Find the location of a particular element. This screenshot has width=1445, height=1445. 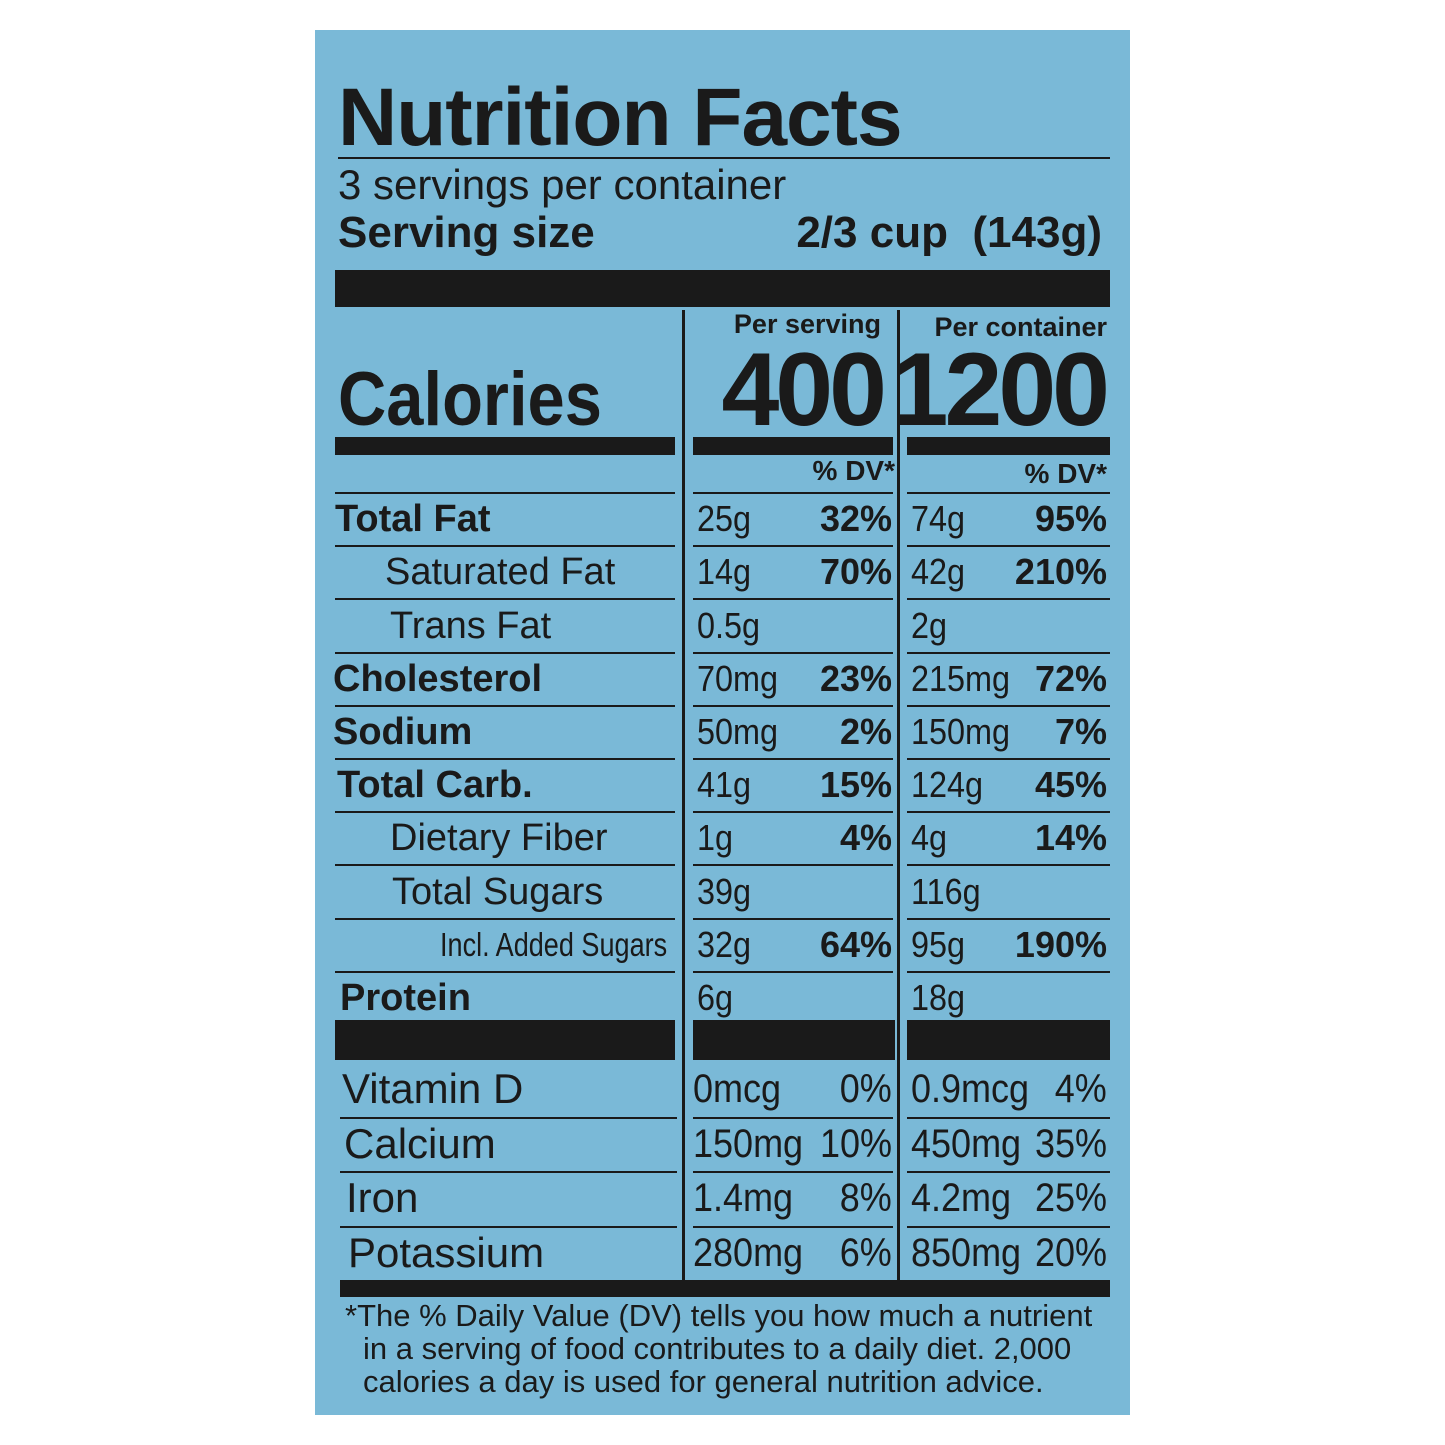

nutrient-label: Protein is located at coordinates (405, 998).